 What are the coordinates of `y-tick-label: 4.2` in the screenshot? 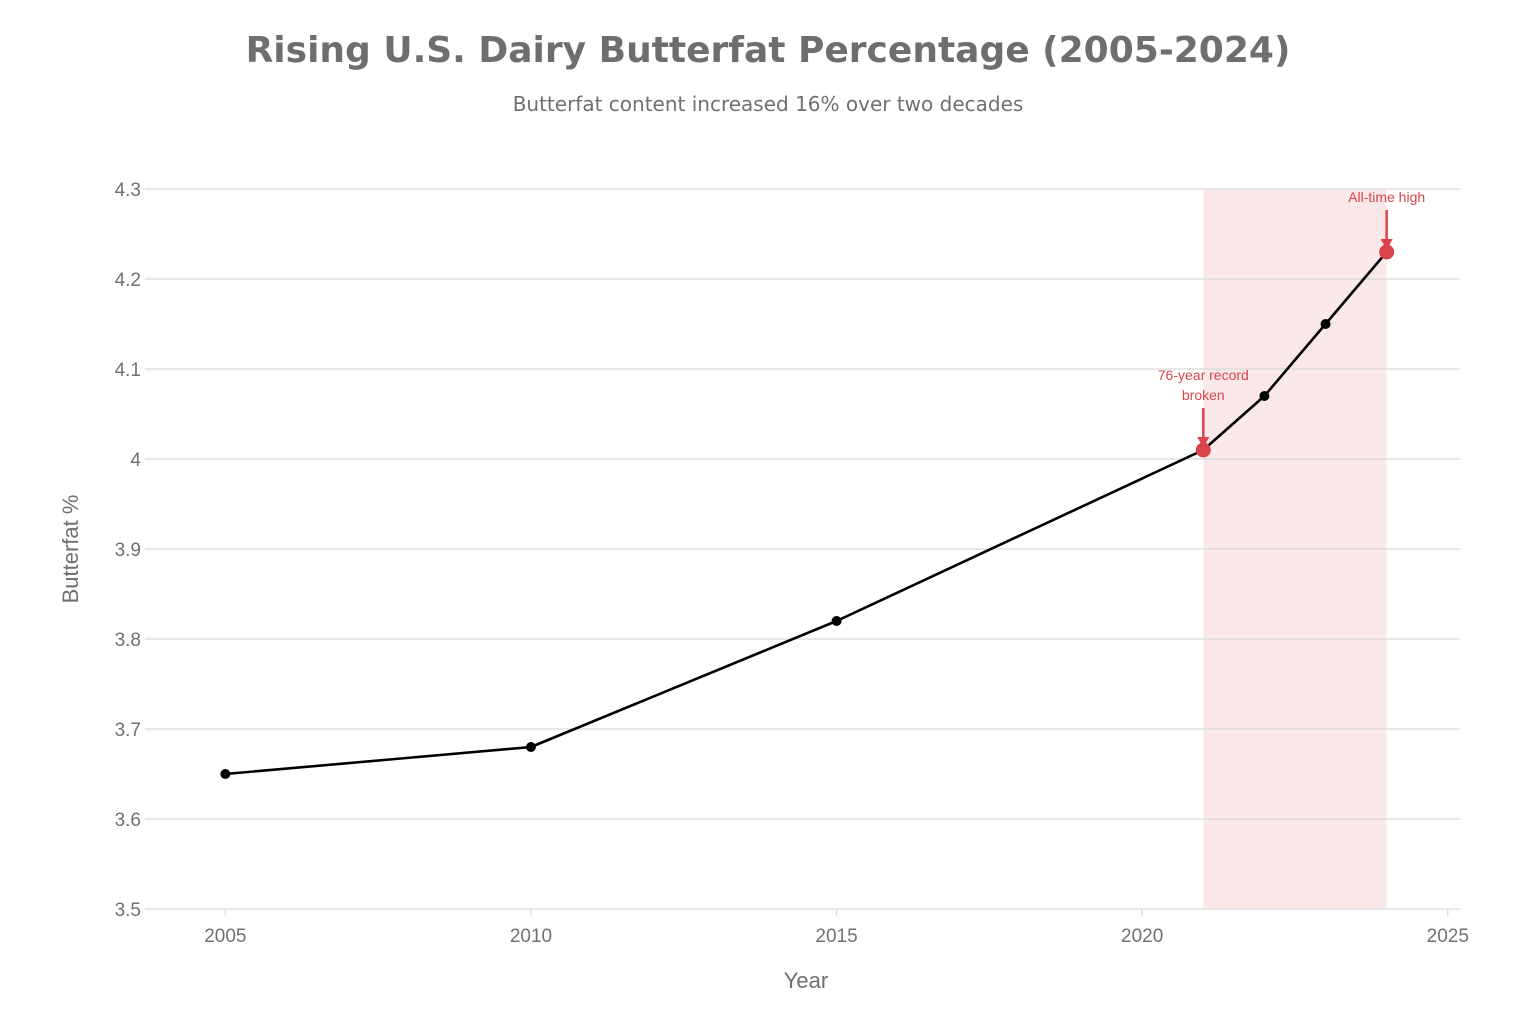 It's located at (128, 280).